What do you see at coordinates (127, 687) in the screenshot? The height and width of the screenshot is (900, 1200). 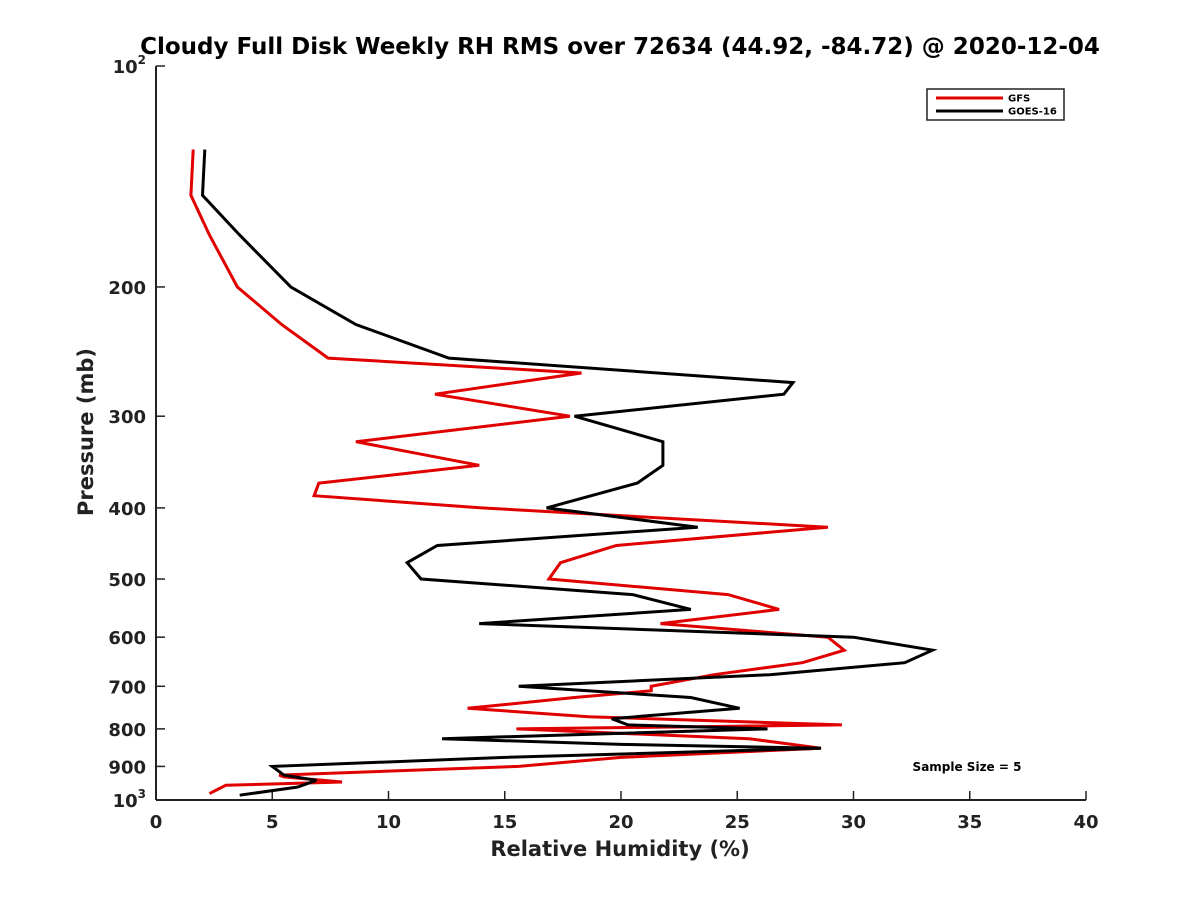 I see `y-tick-label: 700` at bounding box center [127, 687].